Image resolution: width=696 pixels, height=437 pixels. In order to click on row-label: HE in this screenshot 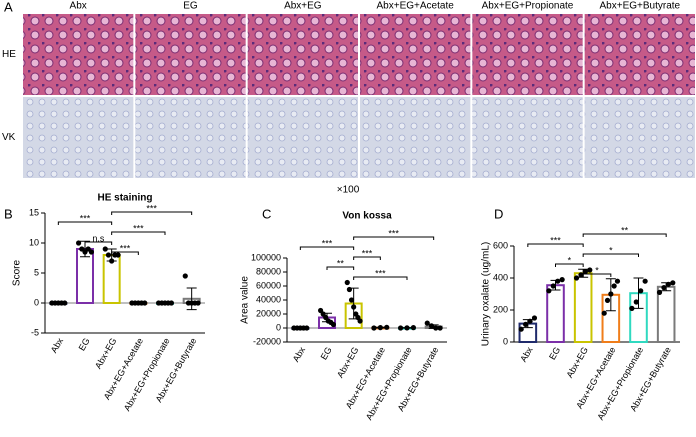, I will do `click(9, 54)`.